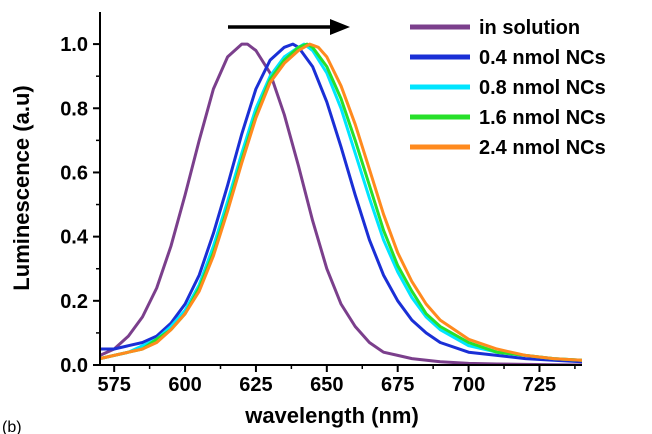 This screenshot has width=652, height=434. What do you see at coordinates (326, 385) in the screenshot?
I see `x-tick-label: 650` at bounding box center [326, 385].